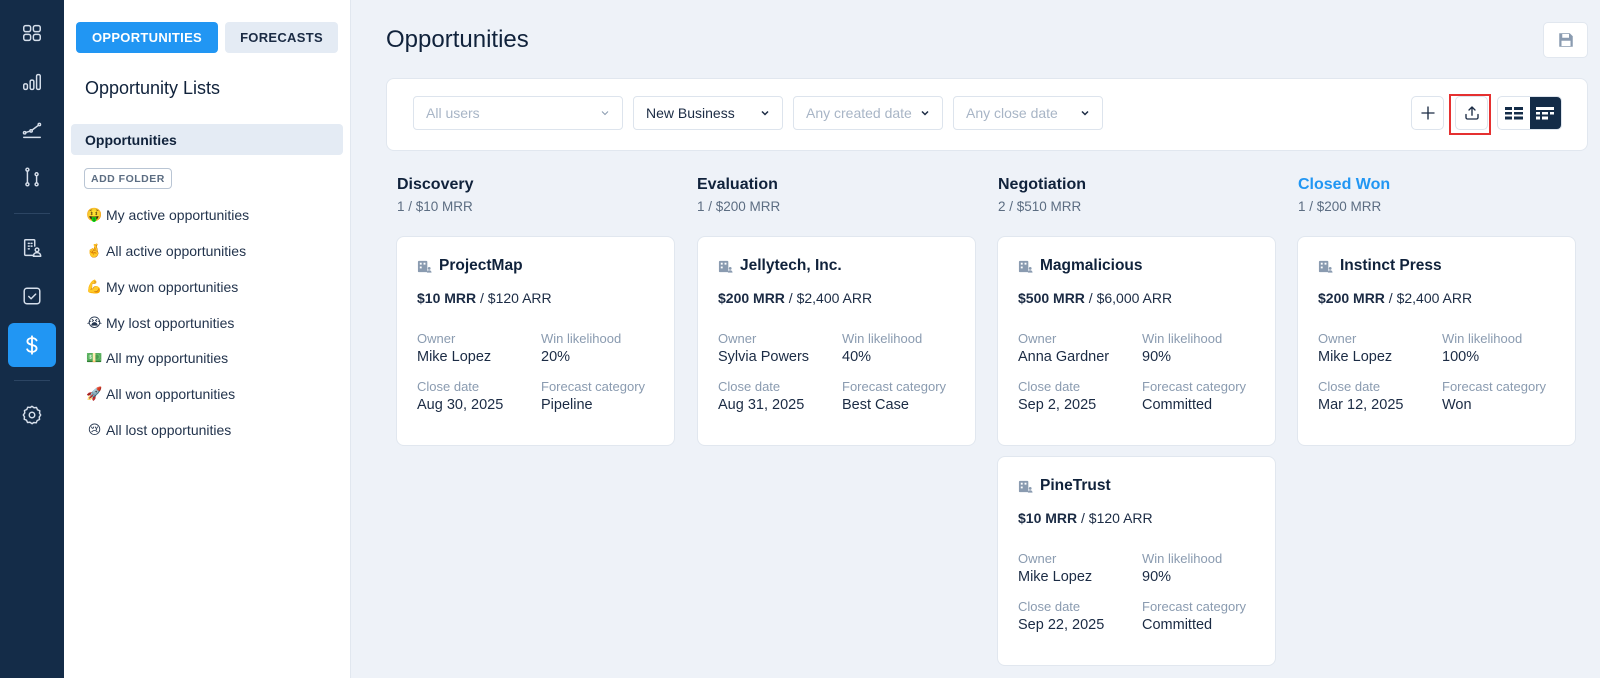 Image resolution: width=1600 pixels, height=678 pixels. I want to click on field-value: Mar 12, 2025, so click(1361, 405).